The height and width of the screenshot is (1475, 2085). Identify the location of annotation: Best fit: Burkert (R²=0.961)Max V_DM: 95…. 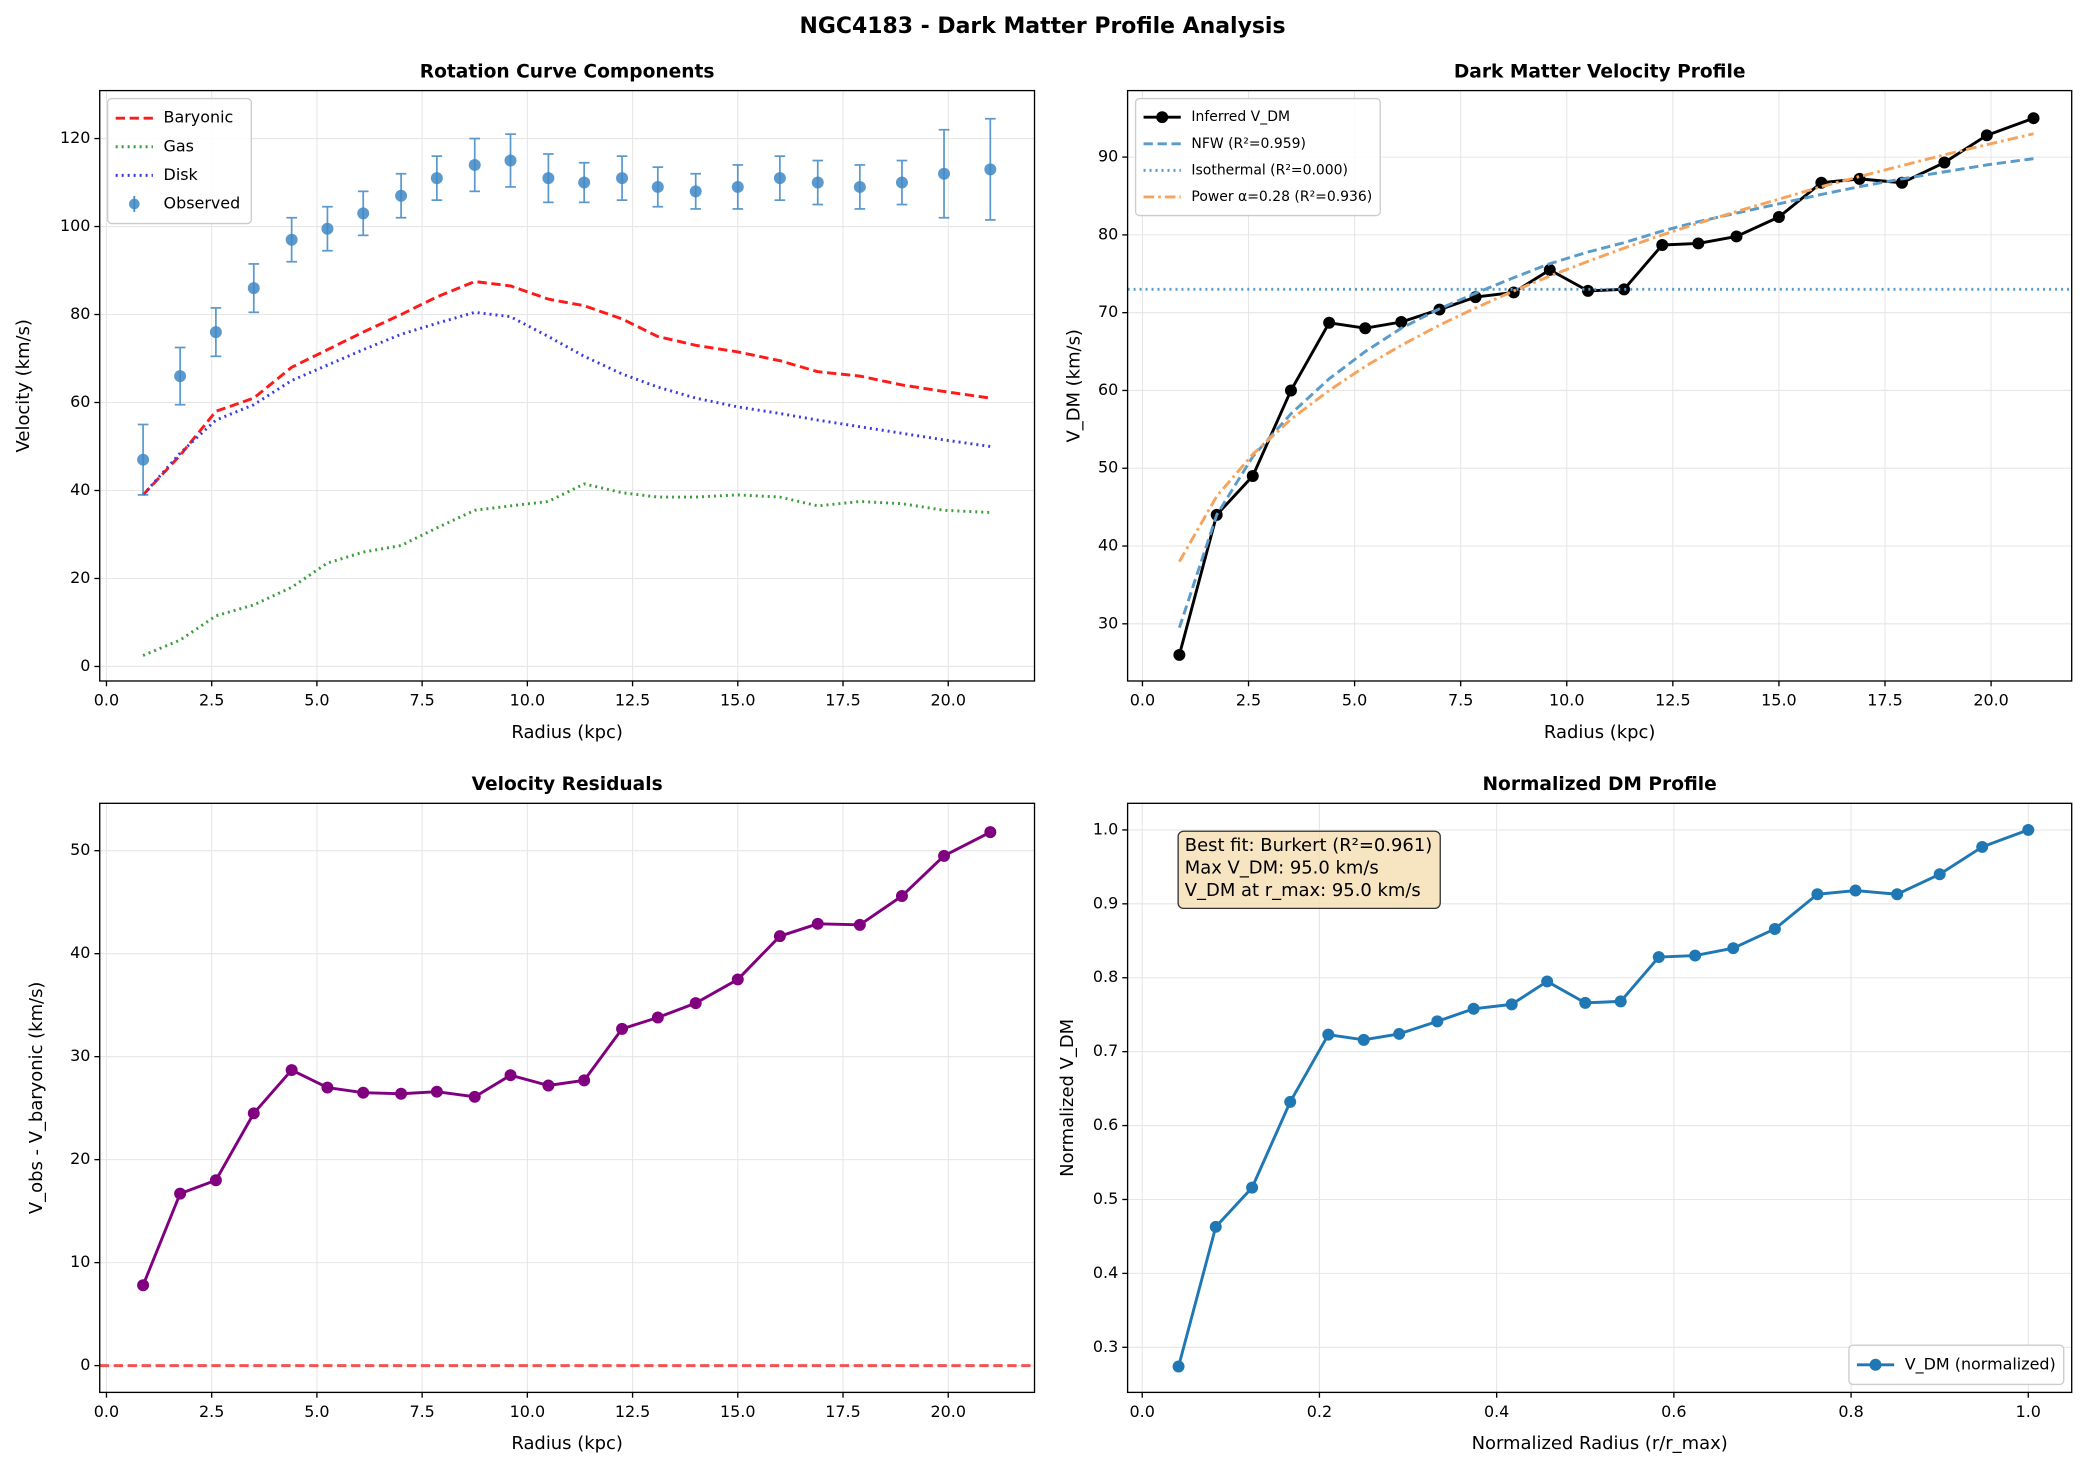
(1309, 870).